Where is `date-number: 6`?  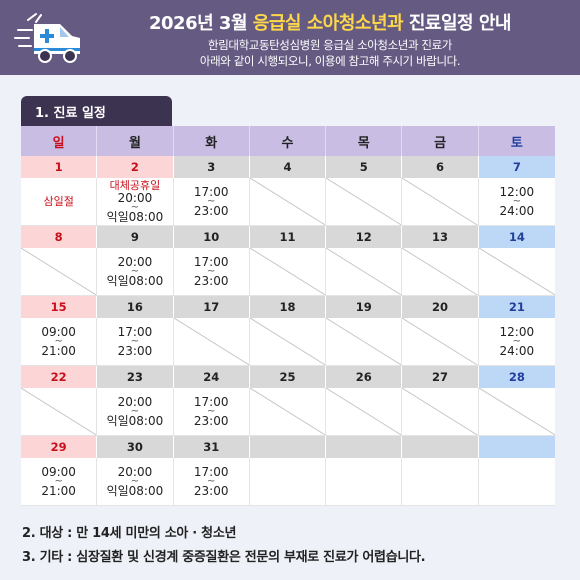
date-number: 6 is located at coordinates (440, 167).